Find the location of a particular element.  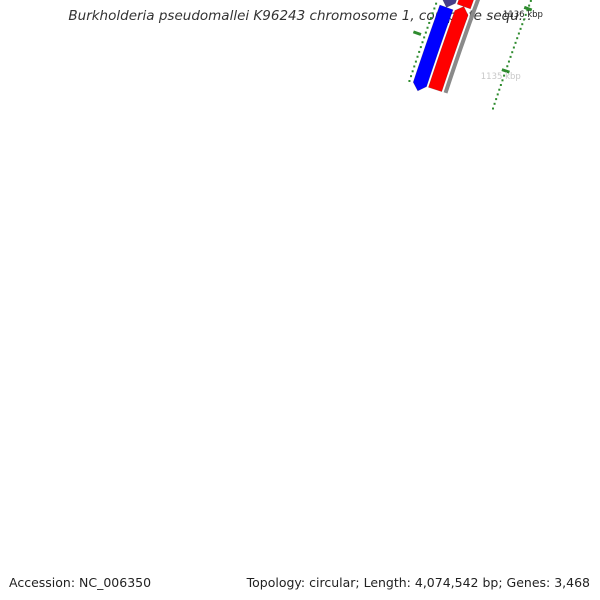

feature-tracks is located at coordinates (443, 46).